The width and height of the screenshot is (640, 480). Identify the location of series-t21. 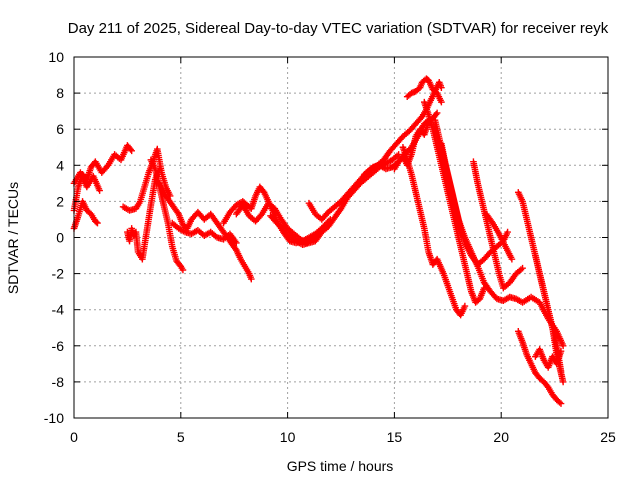
(499, 236).